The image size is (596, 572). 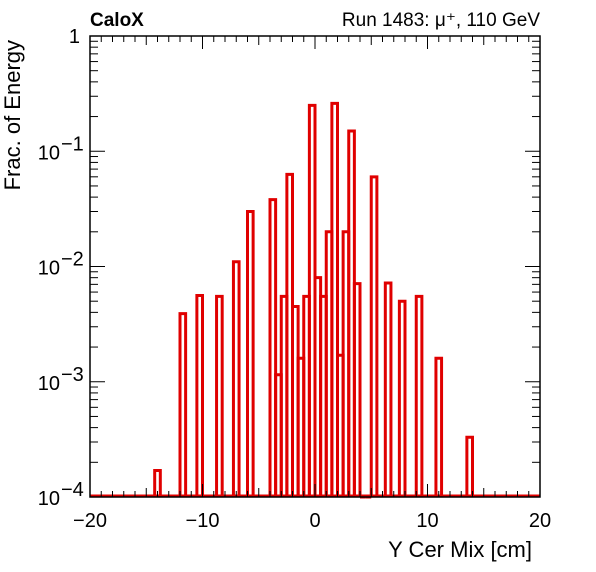 I want to click on y-axis-title: Frac. of Energy, so click(x=12, y=115).